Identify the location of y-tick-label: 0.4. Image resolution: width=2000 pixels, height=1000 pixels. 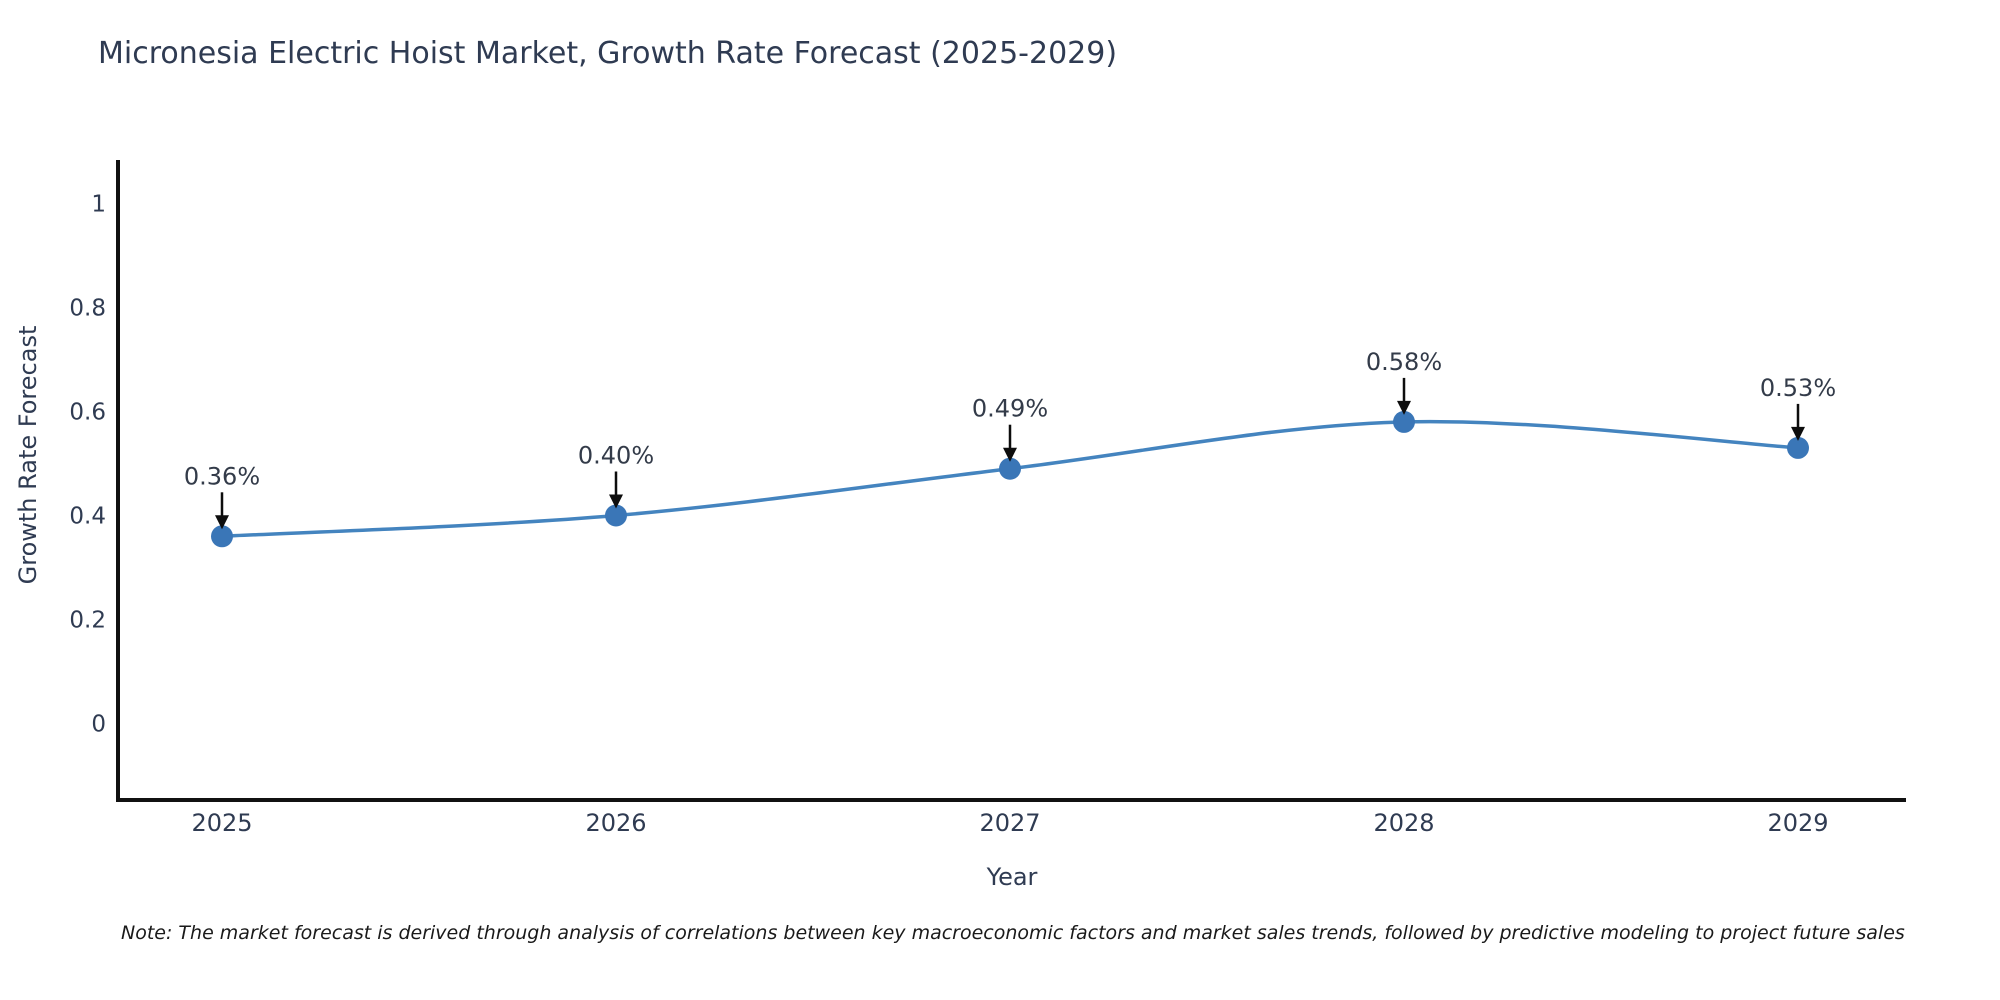
(87, 517).